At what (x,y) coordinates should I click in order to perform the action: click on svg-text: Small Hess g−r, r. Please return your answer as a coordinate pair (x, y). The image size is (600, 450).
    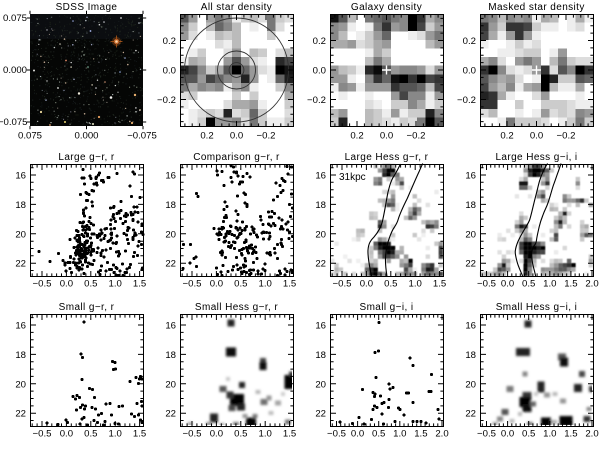
    Looking at the image, I should click on (236, 307).